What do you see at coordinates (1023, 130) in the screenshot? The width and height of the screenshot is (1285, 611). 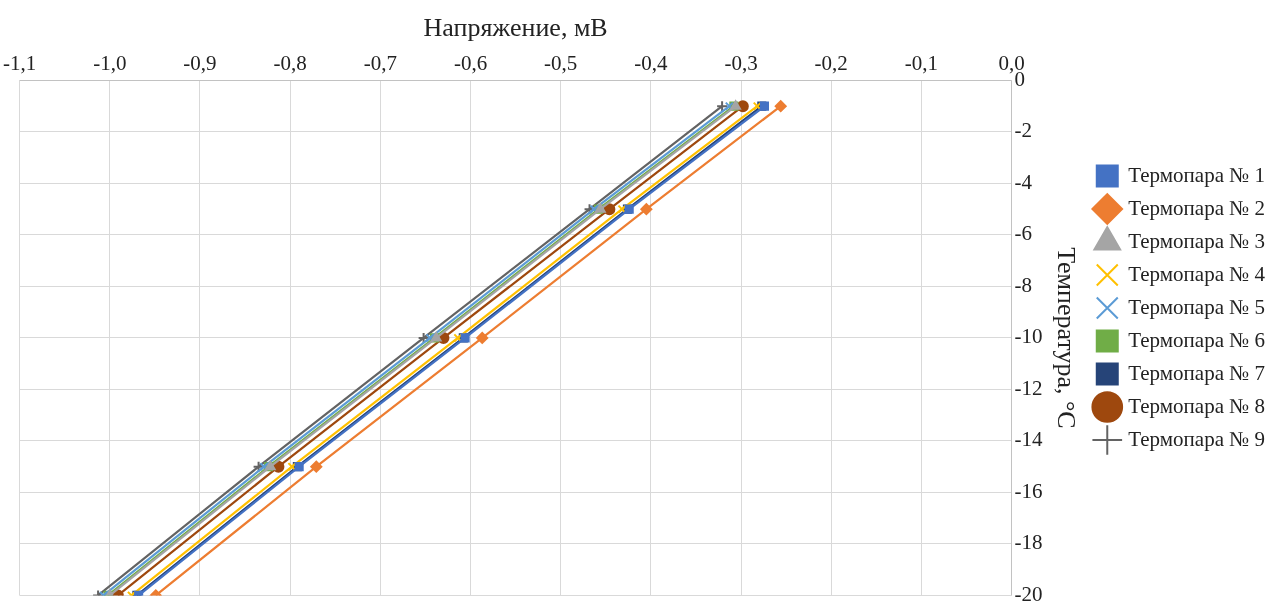 I see `y-tick-label: -2` at bounding box center [1023, 130].